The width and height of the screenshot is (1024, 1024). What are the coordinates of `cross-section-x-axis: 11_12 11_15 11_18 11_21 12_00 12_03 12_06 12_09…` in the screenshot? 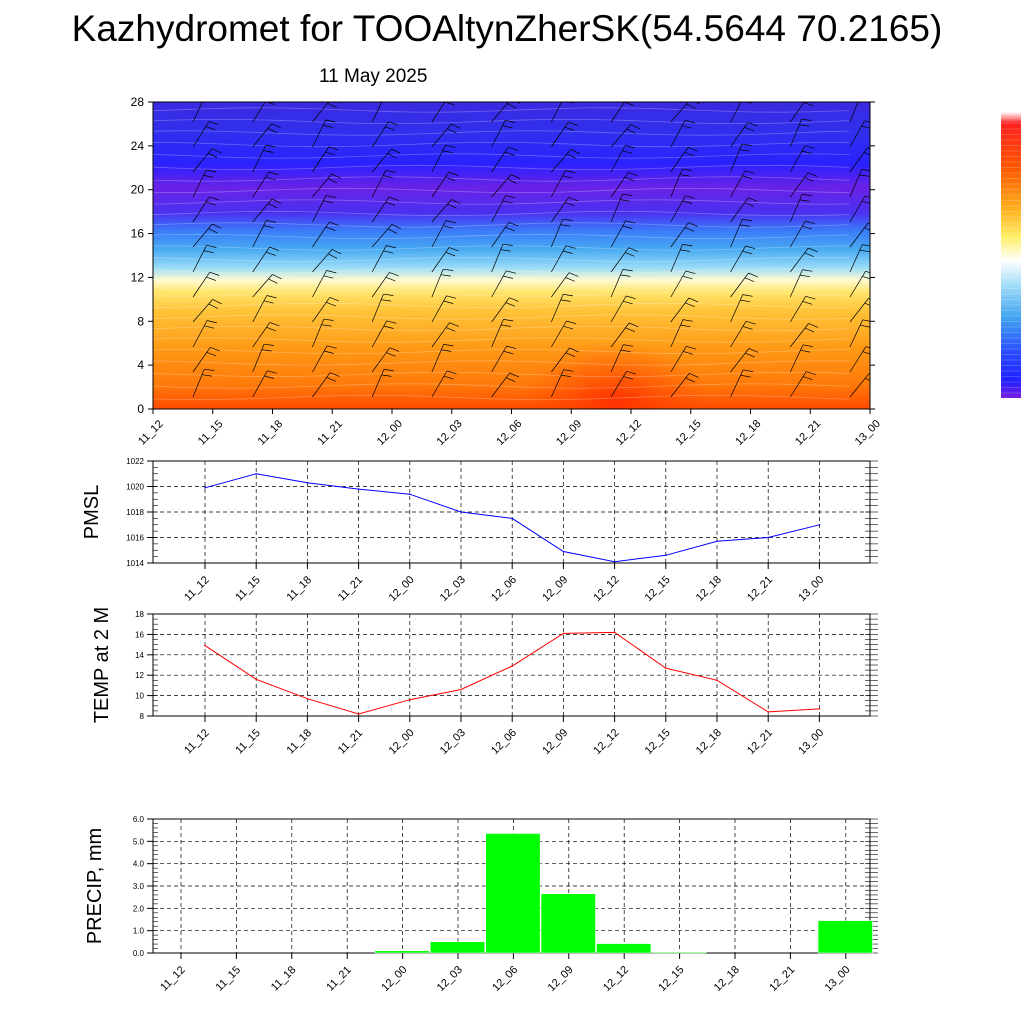 It's located at (509, 428).